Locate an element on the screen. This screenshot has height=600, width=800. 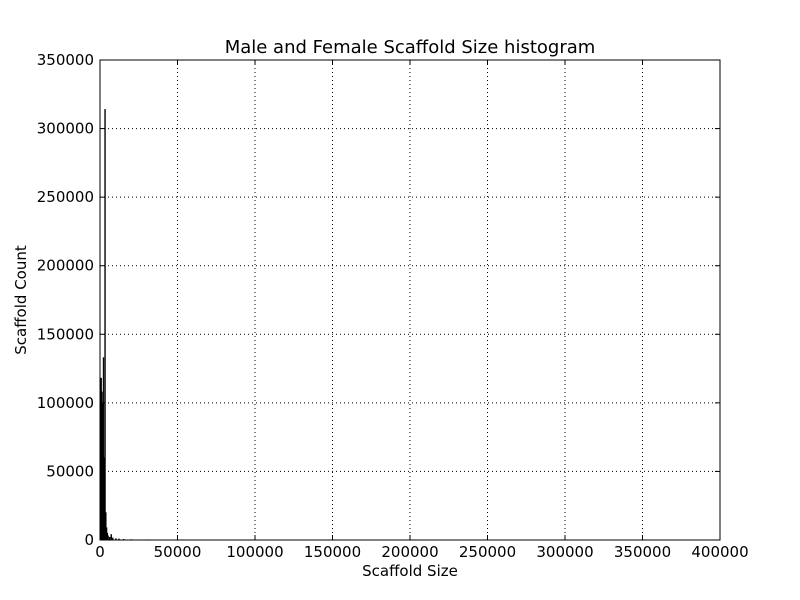
x-tick-label: 50000 is located at coordinates (178, 552).